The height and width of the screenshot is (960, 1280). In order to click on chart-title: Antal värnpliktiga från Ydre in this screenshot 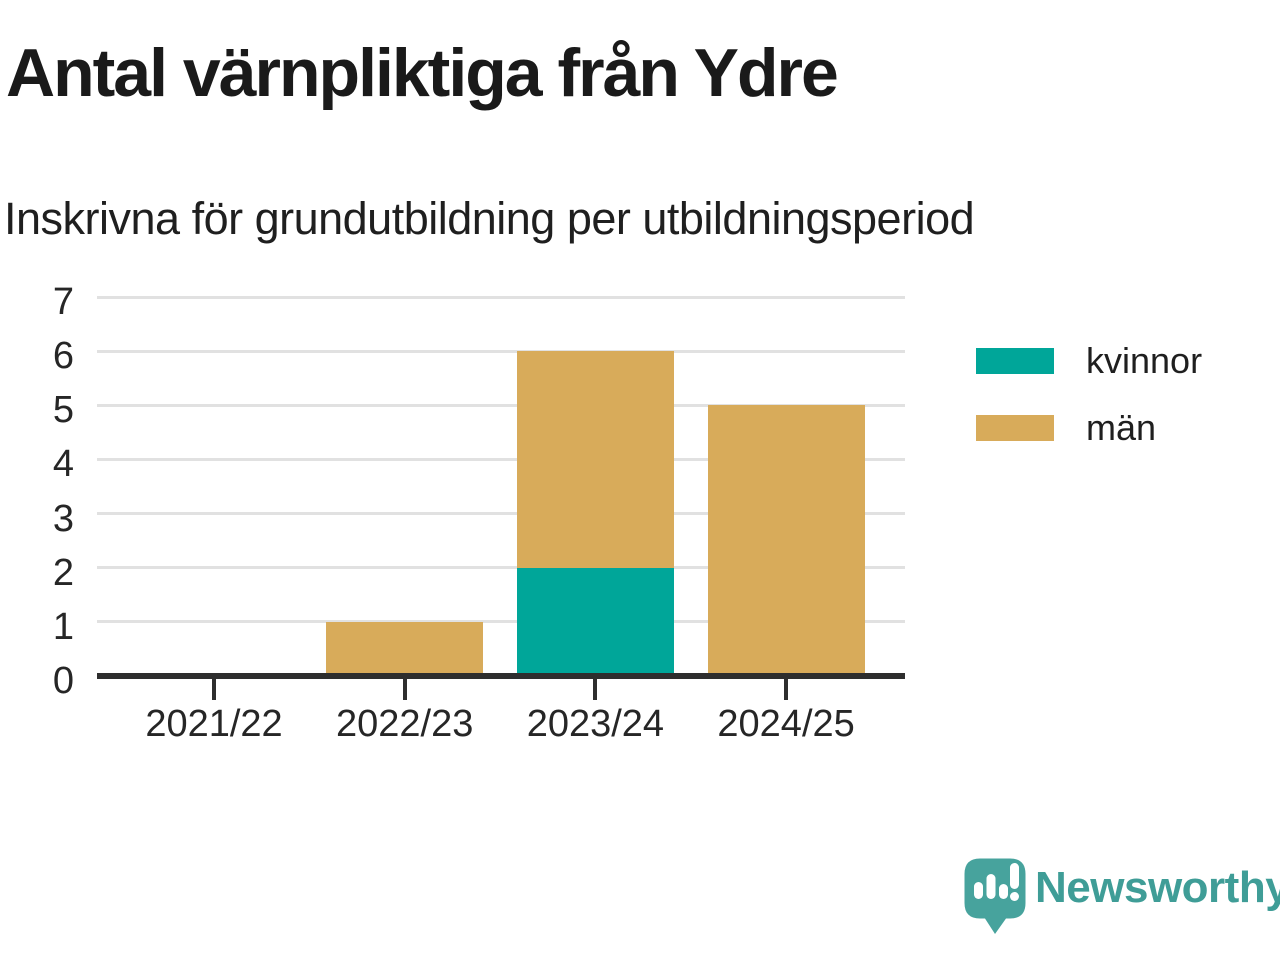, I will do `click(422, 73)`.